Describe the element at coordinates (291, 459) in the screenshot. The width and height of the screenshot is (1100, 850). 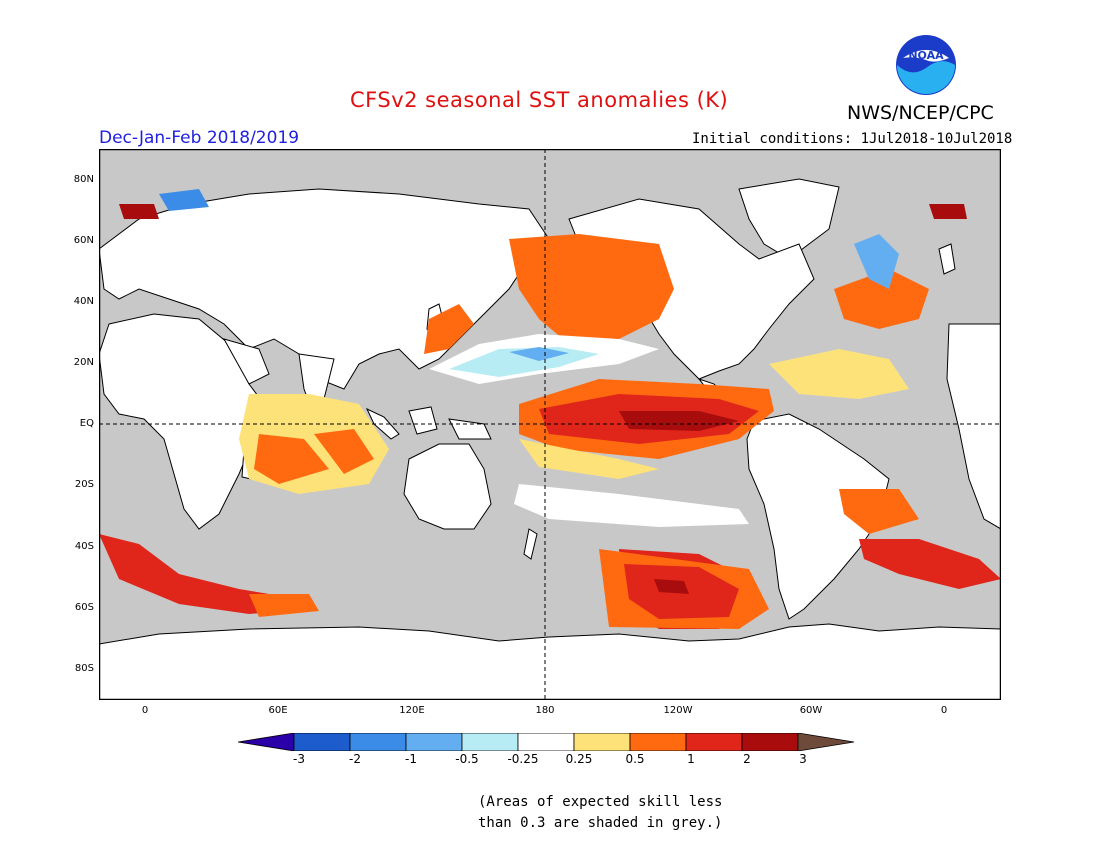
I see `indian-ocean-orange` at that location.